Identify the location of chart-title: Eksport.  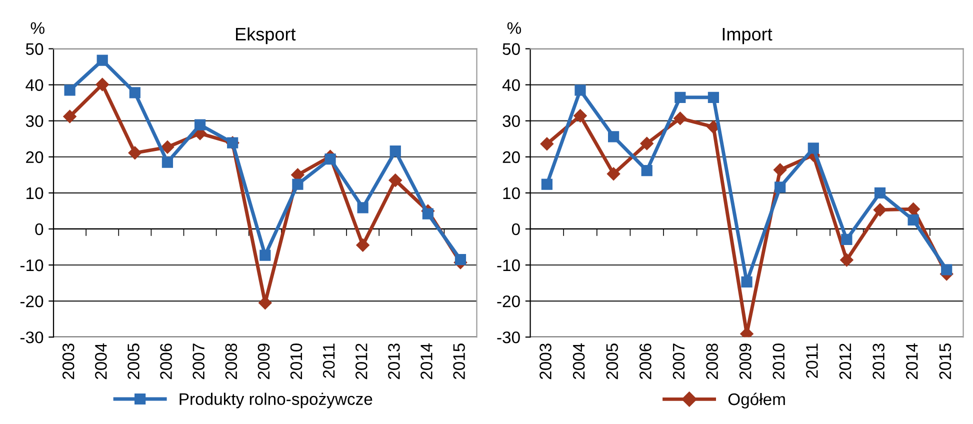
(266, 35).